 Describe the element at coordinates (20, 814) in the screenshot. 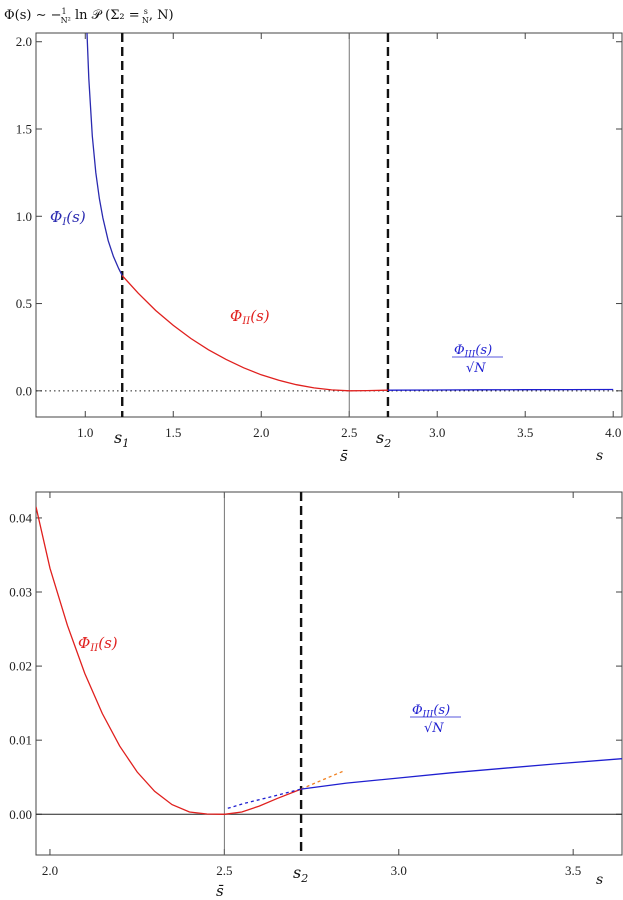

I see `bottom-ytick-label: 0.00` at that location.